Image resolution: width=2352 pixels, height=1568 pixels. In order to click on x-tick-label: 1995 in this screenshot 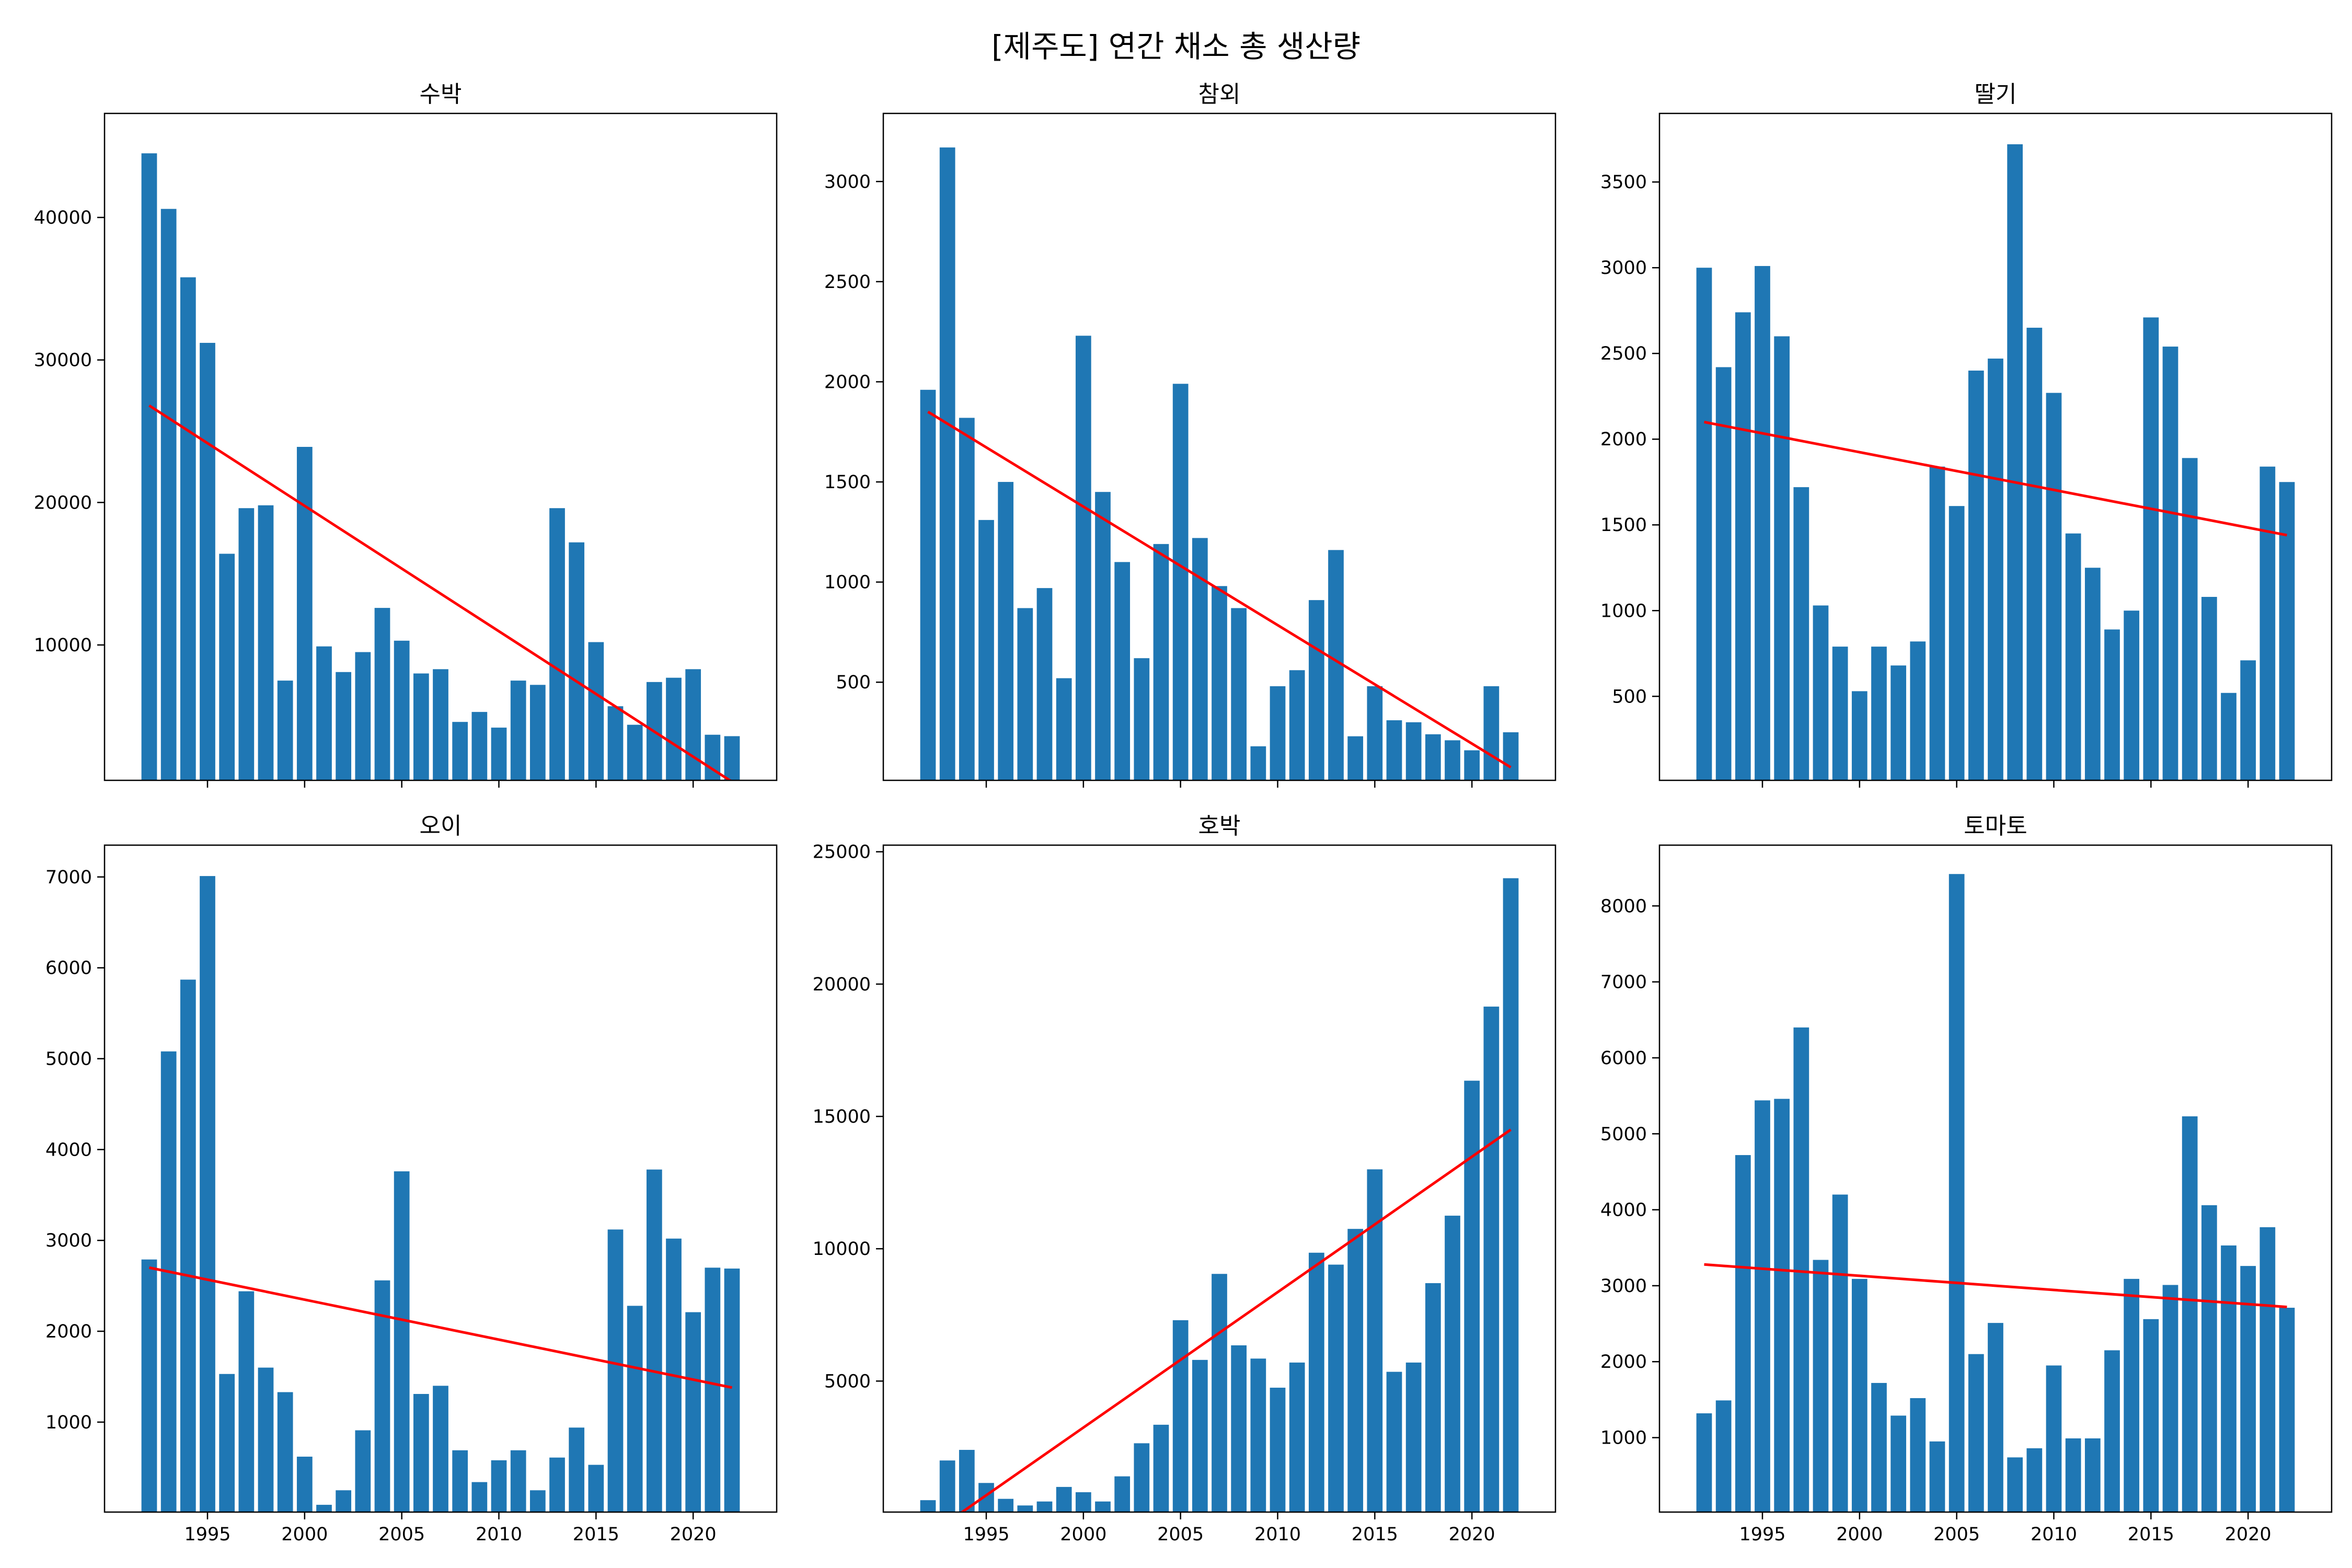, I will do `click(207, 1534)`.